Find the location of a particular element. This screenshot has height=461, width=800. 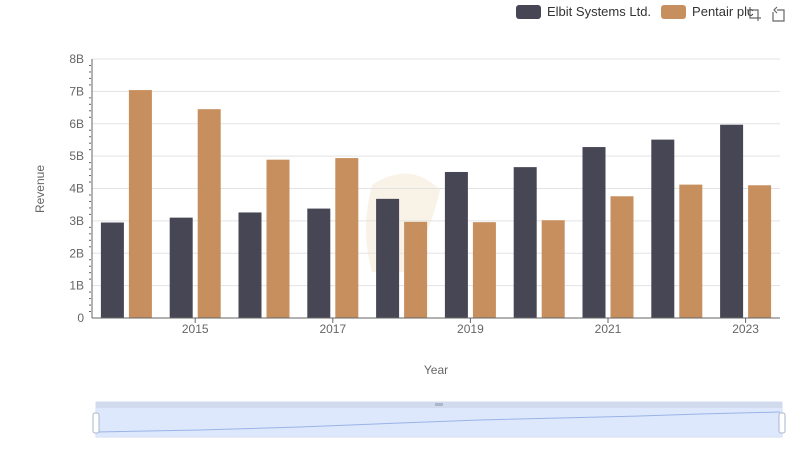

x-tick-label: 2019 is located at coordinates (470, 329).